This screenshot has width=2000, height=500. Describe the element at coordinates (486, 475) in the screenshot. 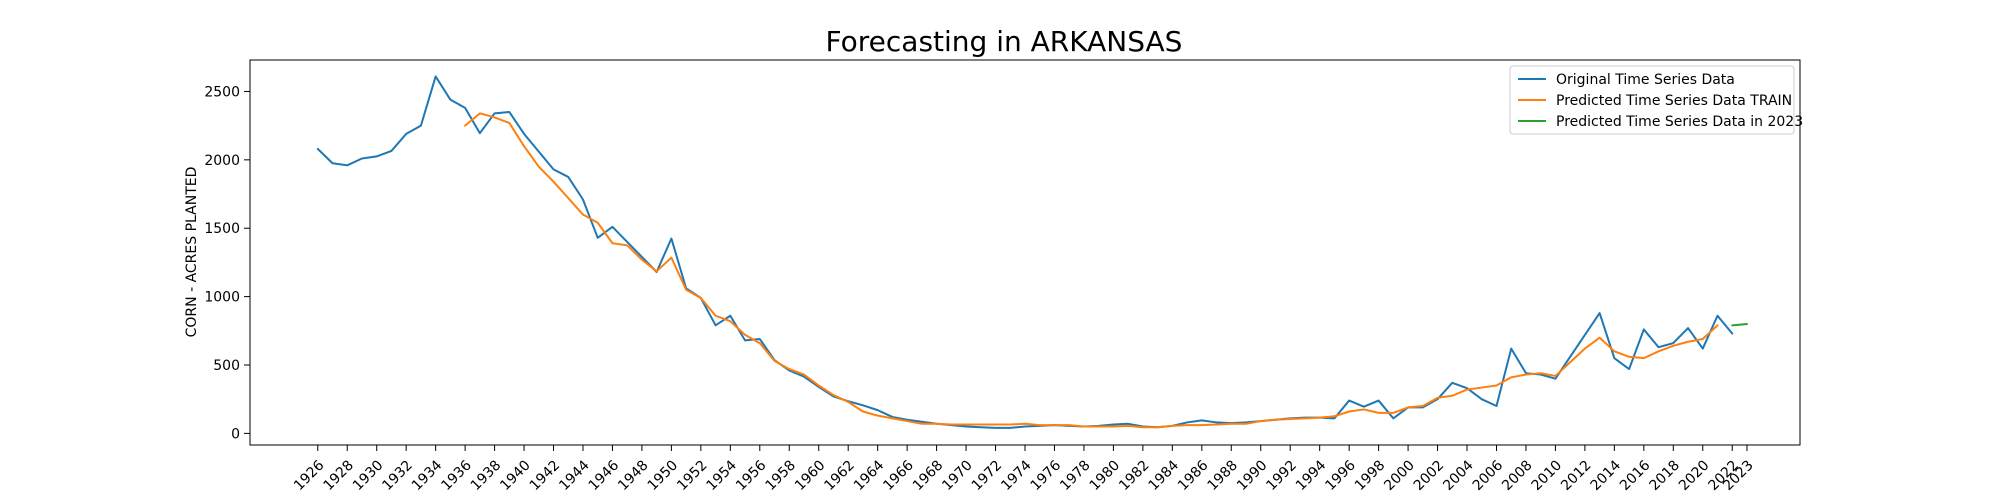

I see `x-tick-label: 1938` at that location.